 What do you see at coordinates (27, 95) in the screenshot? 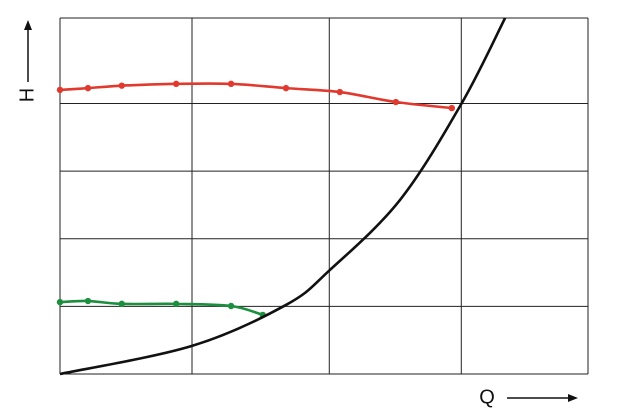
I see `y-axis-label: H` at bounding box center [27, 95].